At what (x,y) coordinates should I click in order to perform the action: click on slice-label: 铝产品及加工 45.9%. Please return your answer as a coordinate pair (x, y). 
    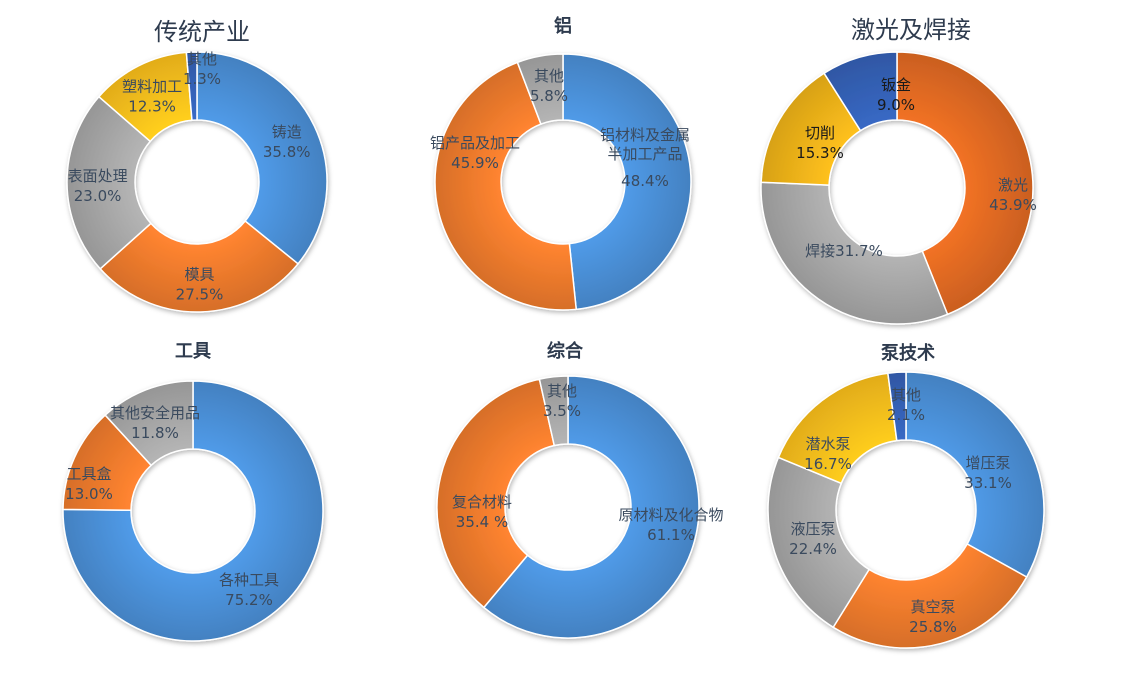
    Looking at the image, I should click on (475, 153).